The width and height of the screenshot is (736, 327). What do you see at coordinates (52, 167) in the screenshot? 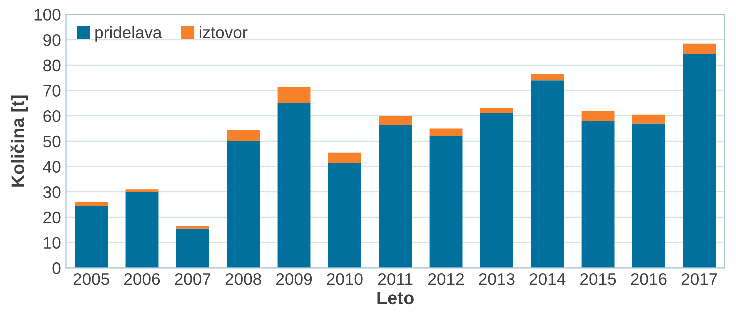
I see `y-tick-label: 40` at bounding box center [52, 167].